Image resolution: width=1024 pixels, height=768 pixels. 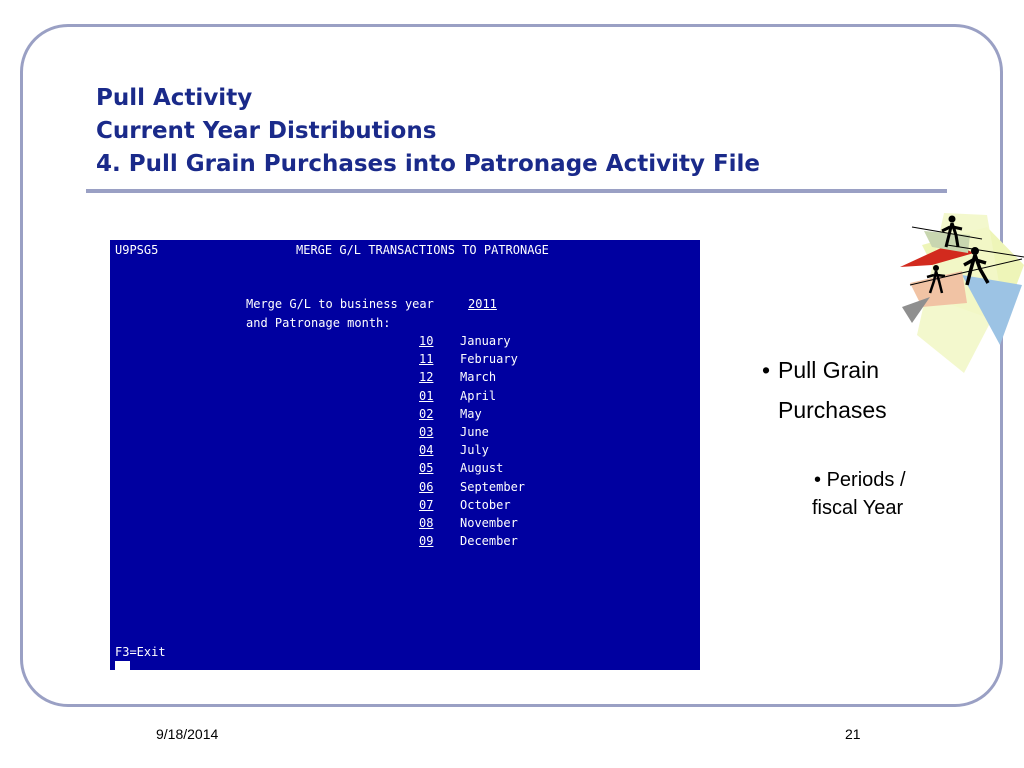 I want to click on month-code-field: 04, so click(x=426, y=450).